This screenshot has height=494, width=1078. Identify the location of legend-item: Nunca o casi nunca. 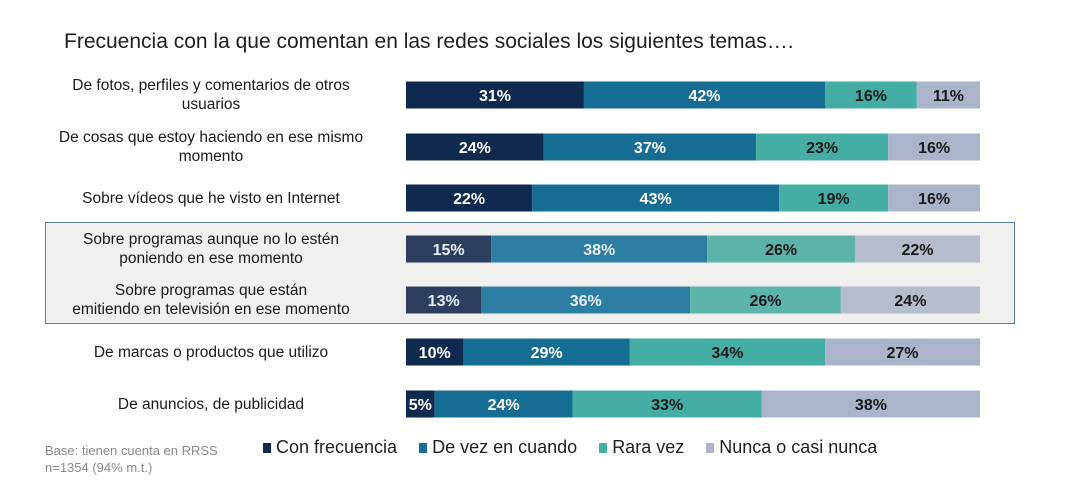
(791, 447).